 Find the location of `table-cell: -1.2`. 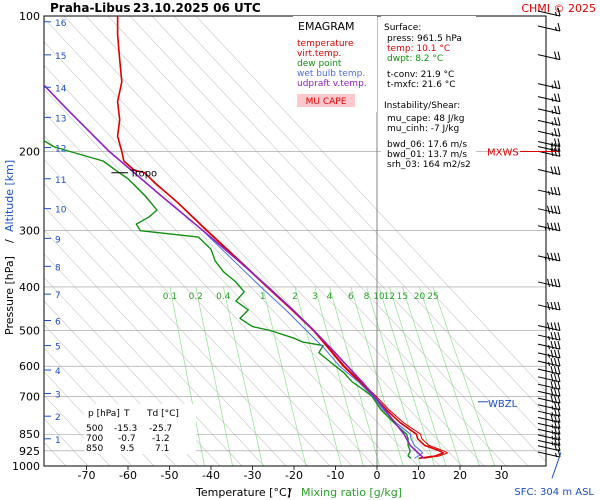

table-cell: -1.2 is located at coordinates (161, 439).